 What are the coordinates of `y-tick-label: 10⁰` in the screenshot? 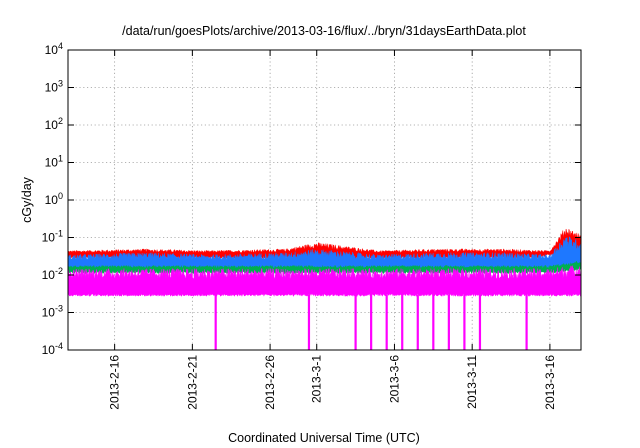 It's located at (54, 199).